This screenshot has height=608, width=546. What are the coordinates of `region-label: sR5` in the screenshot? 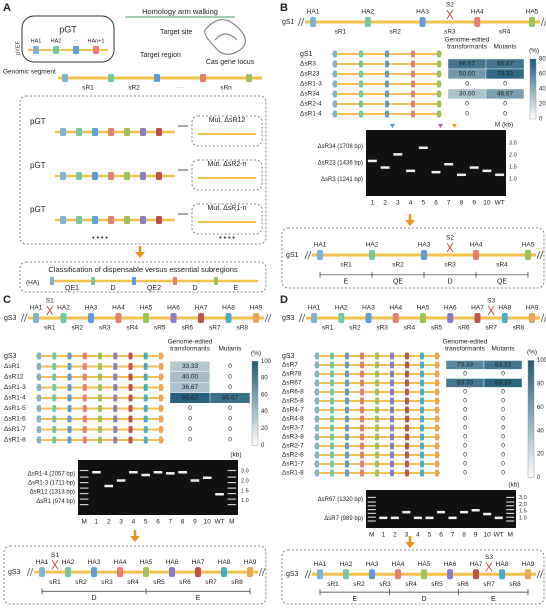 It's located at (159, 582).